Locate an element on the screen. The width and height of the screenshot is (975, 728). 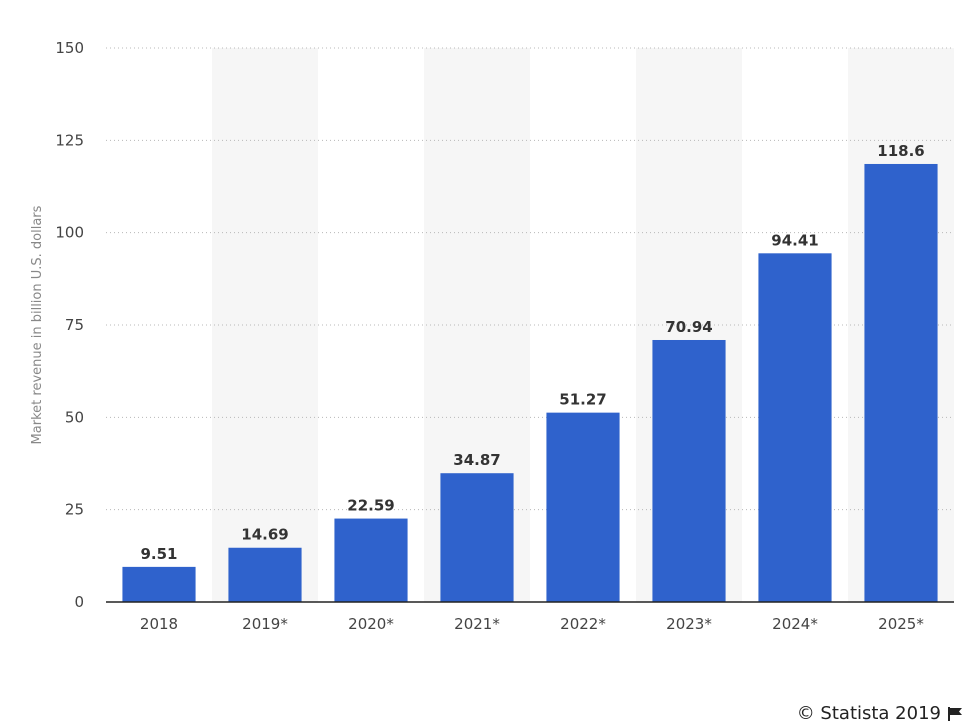
y-axis-label: Market revenue in billion U.S. dollars is located at coordinates (37, 324).